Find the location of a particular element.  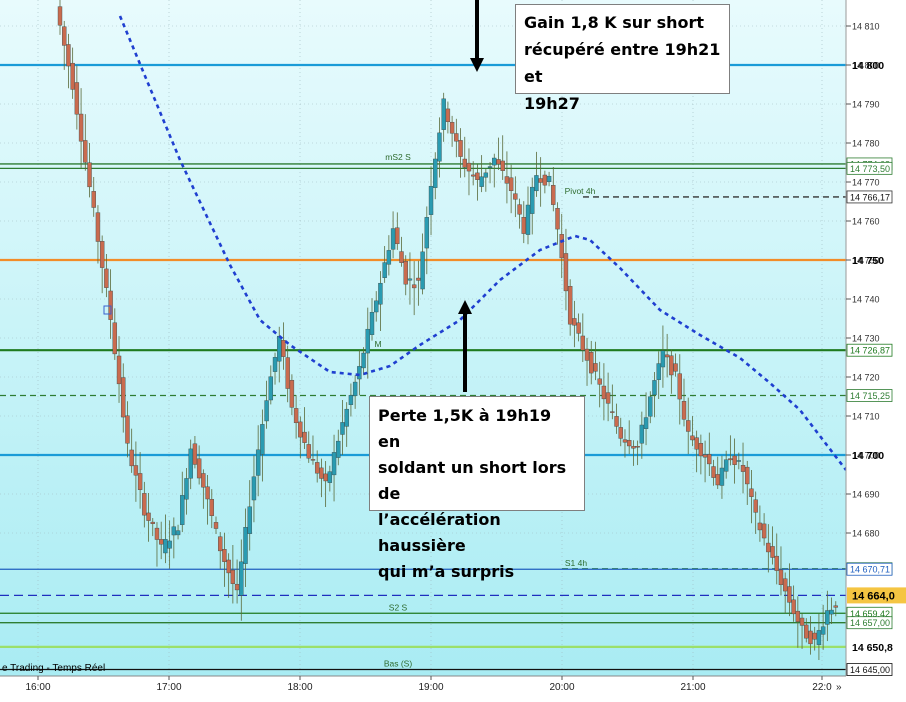

y-tick-label: 14 730 is located at coordinates (866, 339).